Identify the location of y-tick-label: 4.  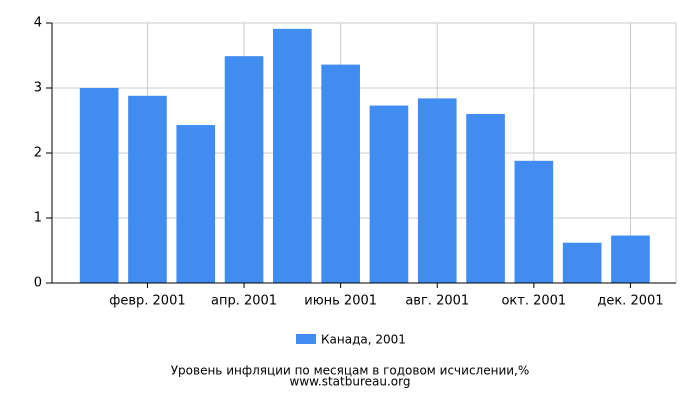
(38, 23).